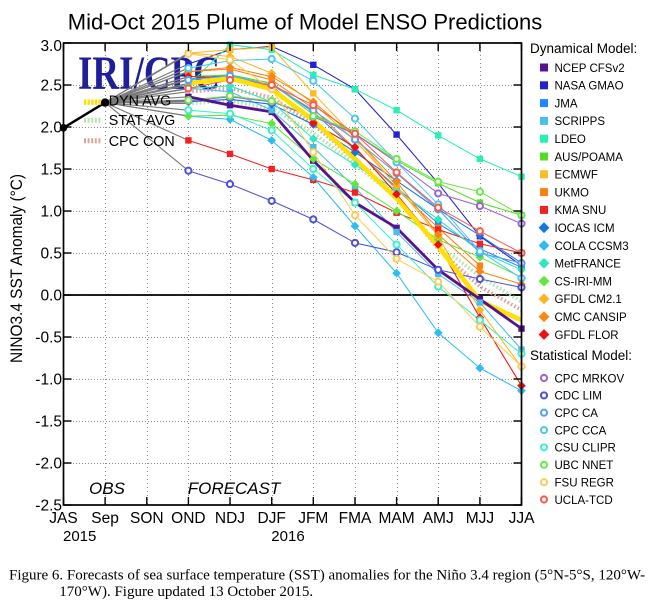 This screenshot has width=652, height=608. I want to click on svg-text: FORECAST, so click(235, 488).